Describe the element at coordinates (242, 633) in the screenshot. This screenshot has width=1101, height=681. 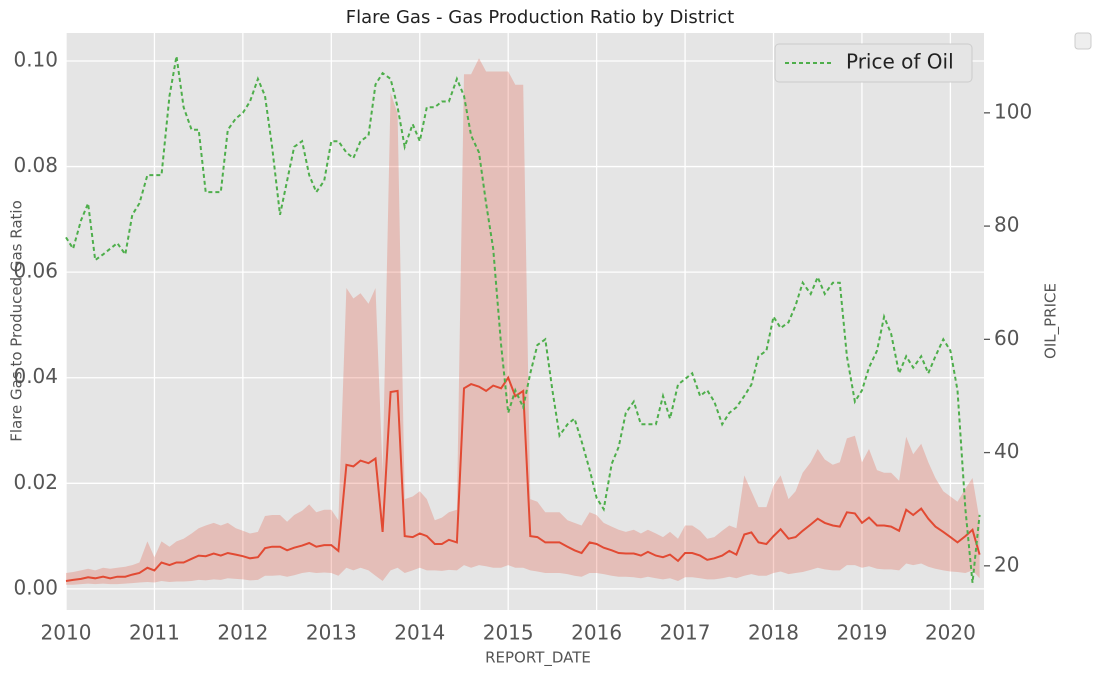
I see `x-tick-label: 2012` at that location.